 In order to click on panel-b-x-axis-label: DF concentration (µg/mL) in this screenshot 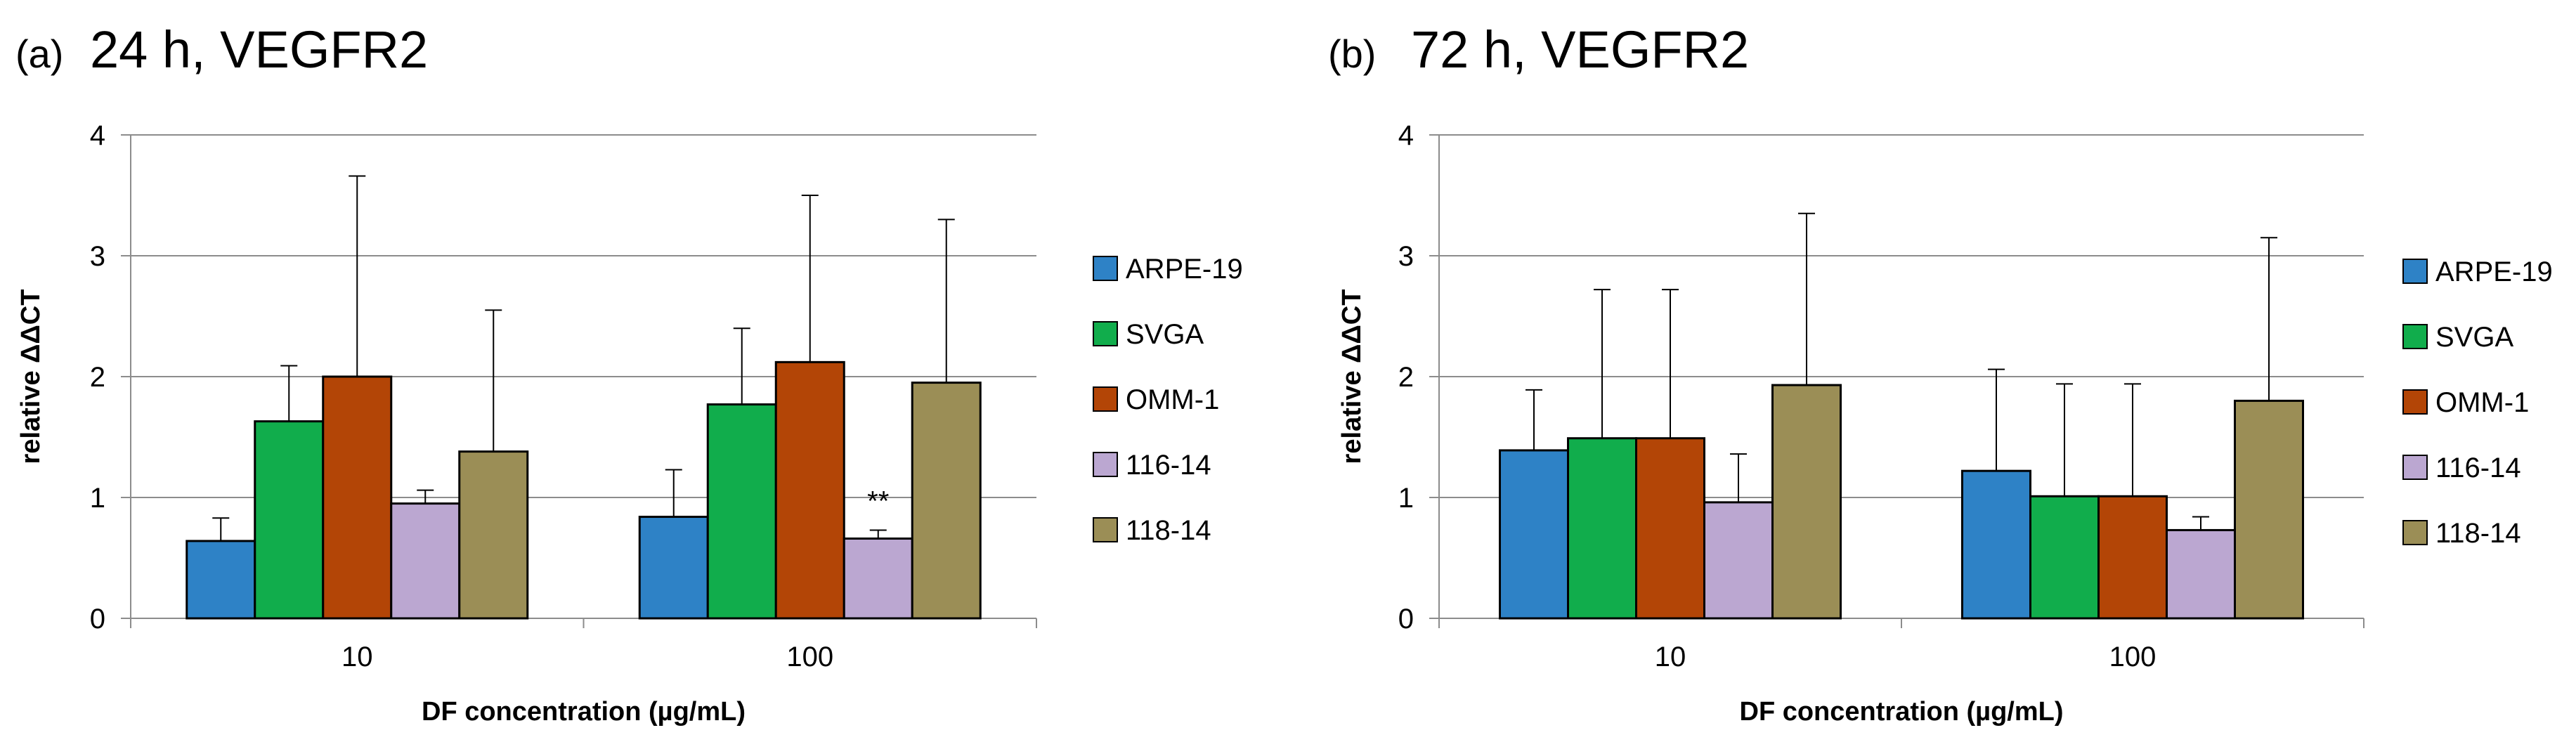, I will do `click(1902, 712)`.